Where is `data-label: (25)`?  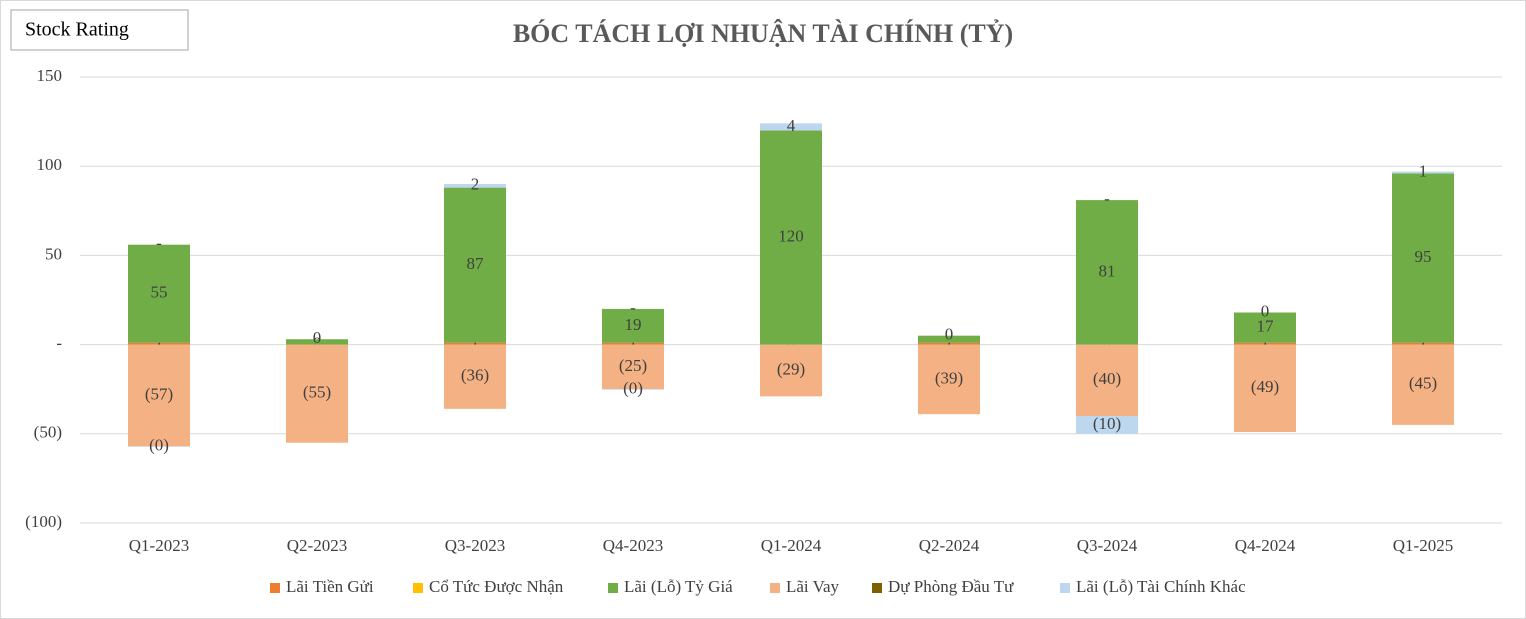 data-label: (25) is located at coordinates (633, 365).